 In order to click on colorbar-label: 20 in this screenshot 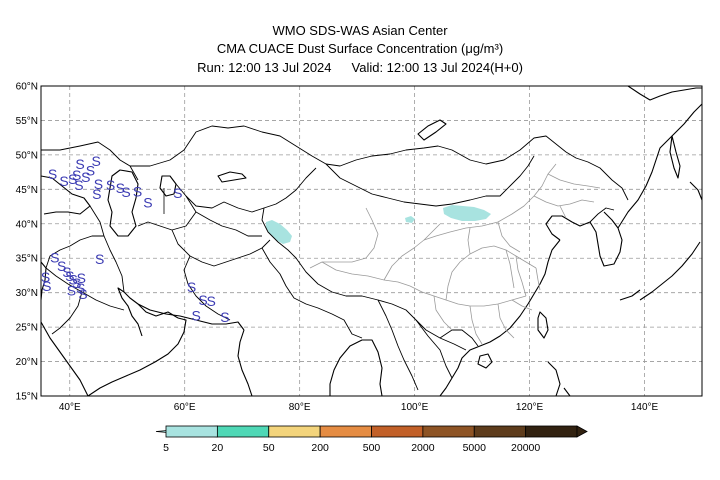, I will do `click(218, 448)`.